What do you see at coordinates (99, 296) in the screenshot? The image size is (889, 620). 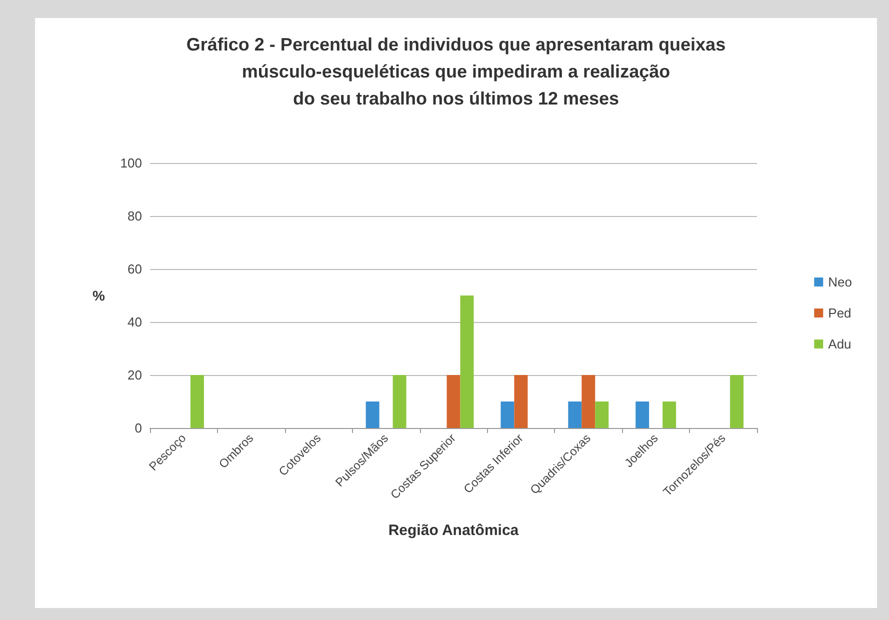 I see `y-axis-title: %` at bounding box center [99, 296].